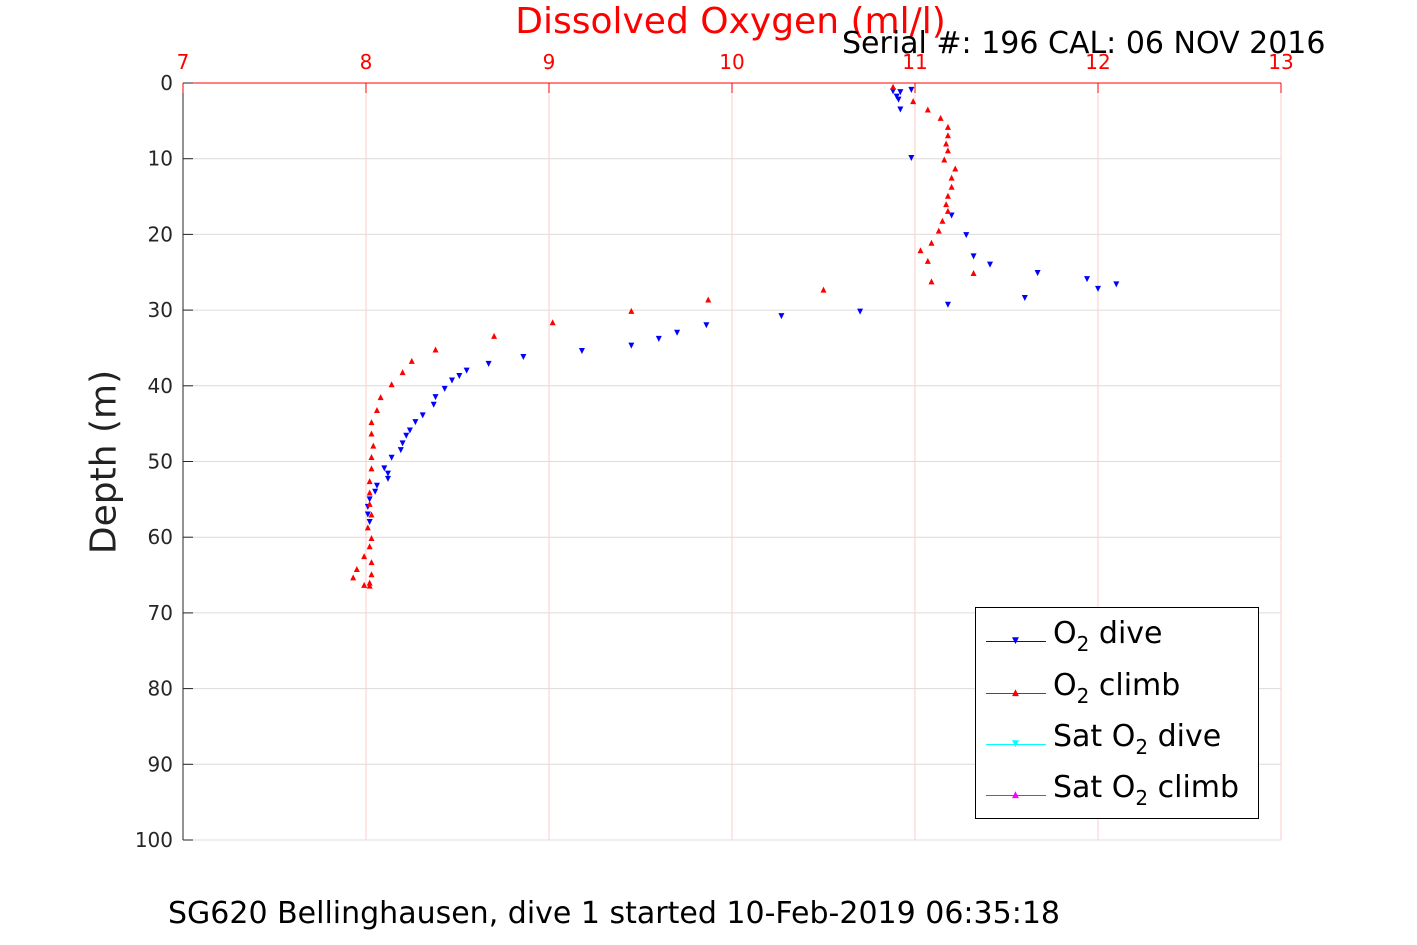 The height and width of the screenshot is (945, 1417). What do you see at coordinates (549, 62) in the screenshot?
I see `x-tick-label: 9` at bounding box center [549, 62].